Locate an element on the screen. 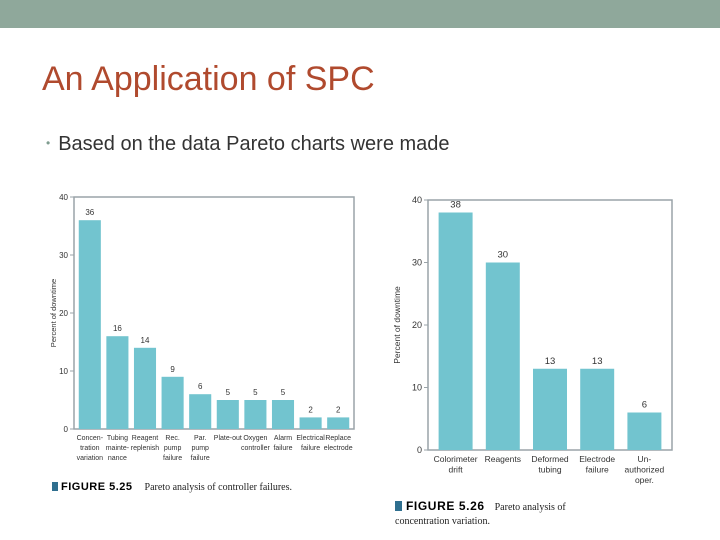 The height and width of the screenshot is (540, 720). bar-value-label: 30 is located at coordinates (503, 255).